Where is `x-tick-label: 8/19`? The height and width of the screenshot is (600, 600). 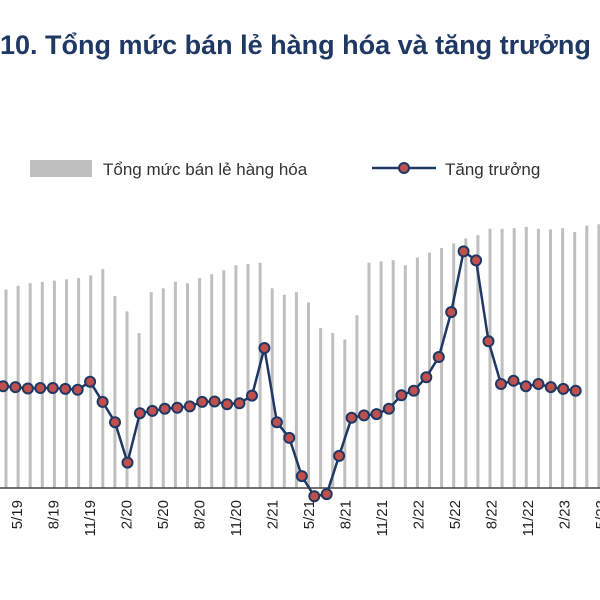
x-tick-label: 8/19 is located at coordinates (53, 514).